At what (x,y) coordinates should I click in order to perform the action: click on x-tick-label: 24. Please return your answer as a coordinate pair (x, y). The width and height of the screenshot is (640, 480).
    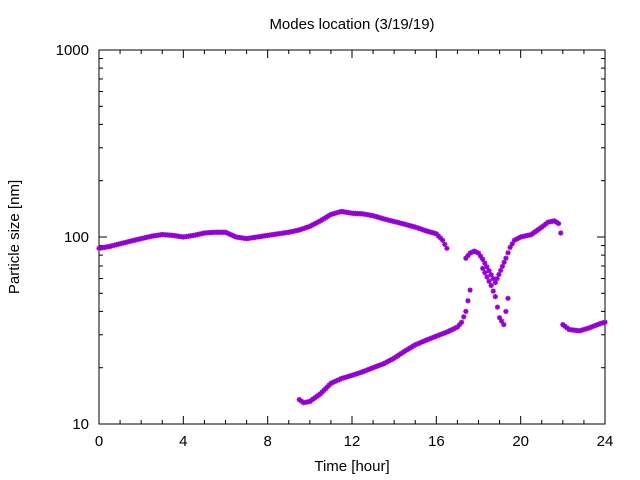
    Looking at the image, I should click on (605, 441).